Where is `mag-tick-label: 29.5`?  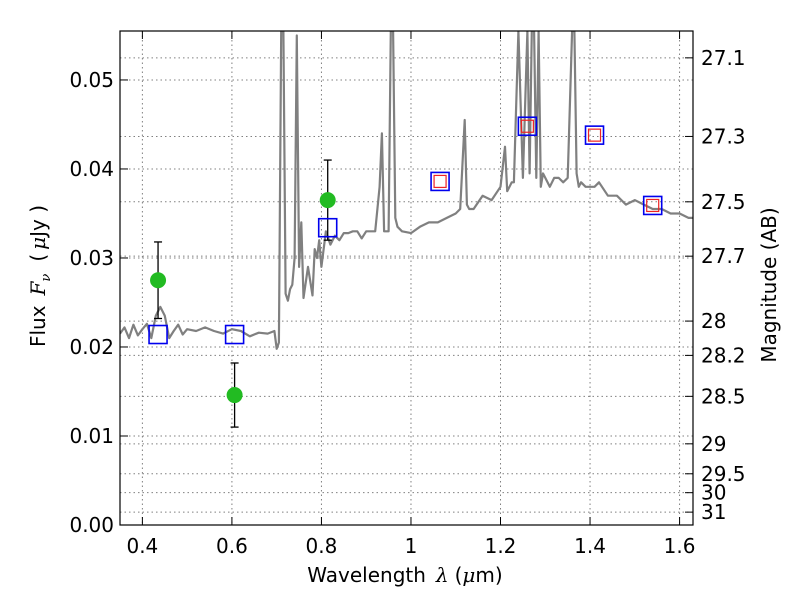
mag-tick-label: 29.5 is located at coordinates (723, 474).